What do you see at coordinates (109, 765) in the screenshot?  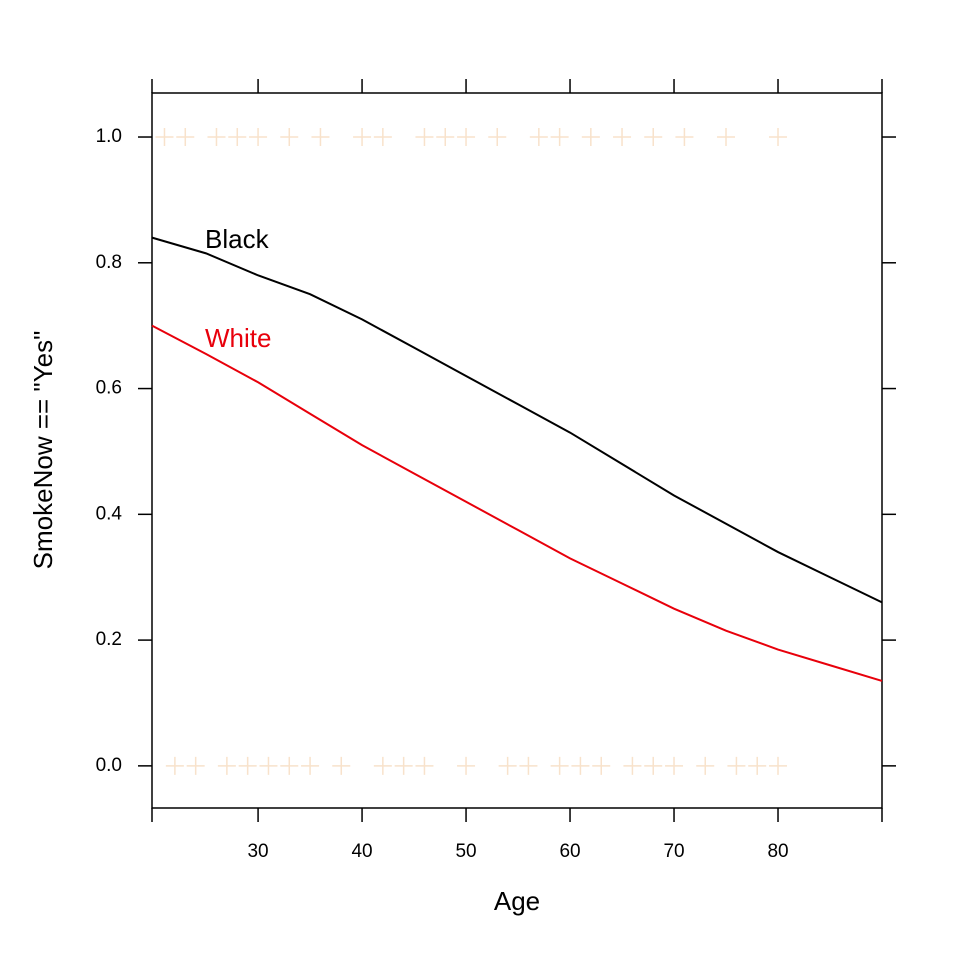 I see `y-tick-label: 0.0` at bounding box center [109, 765].